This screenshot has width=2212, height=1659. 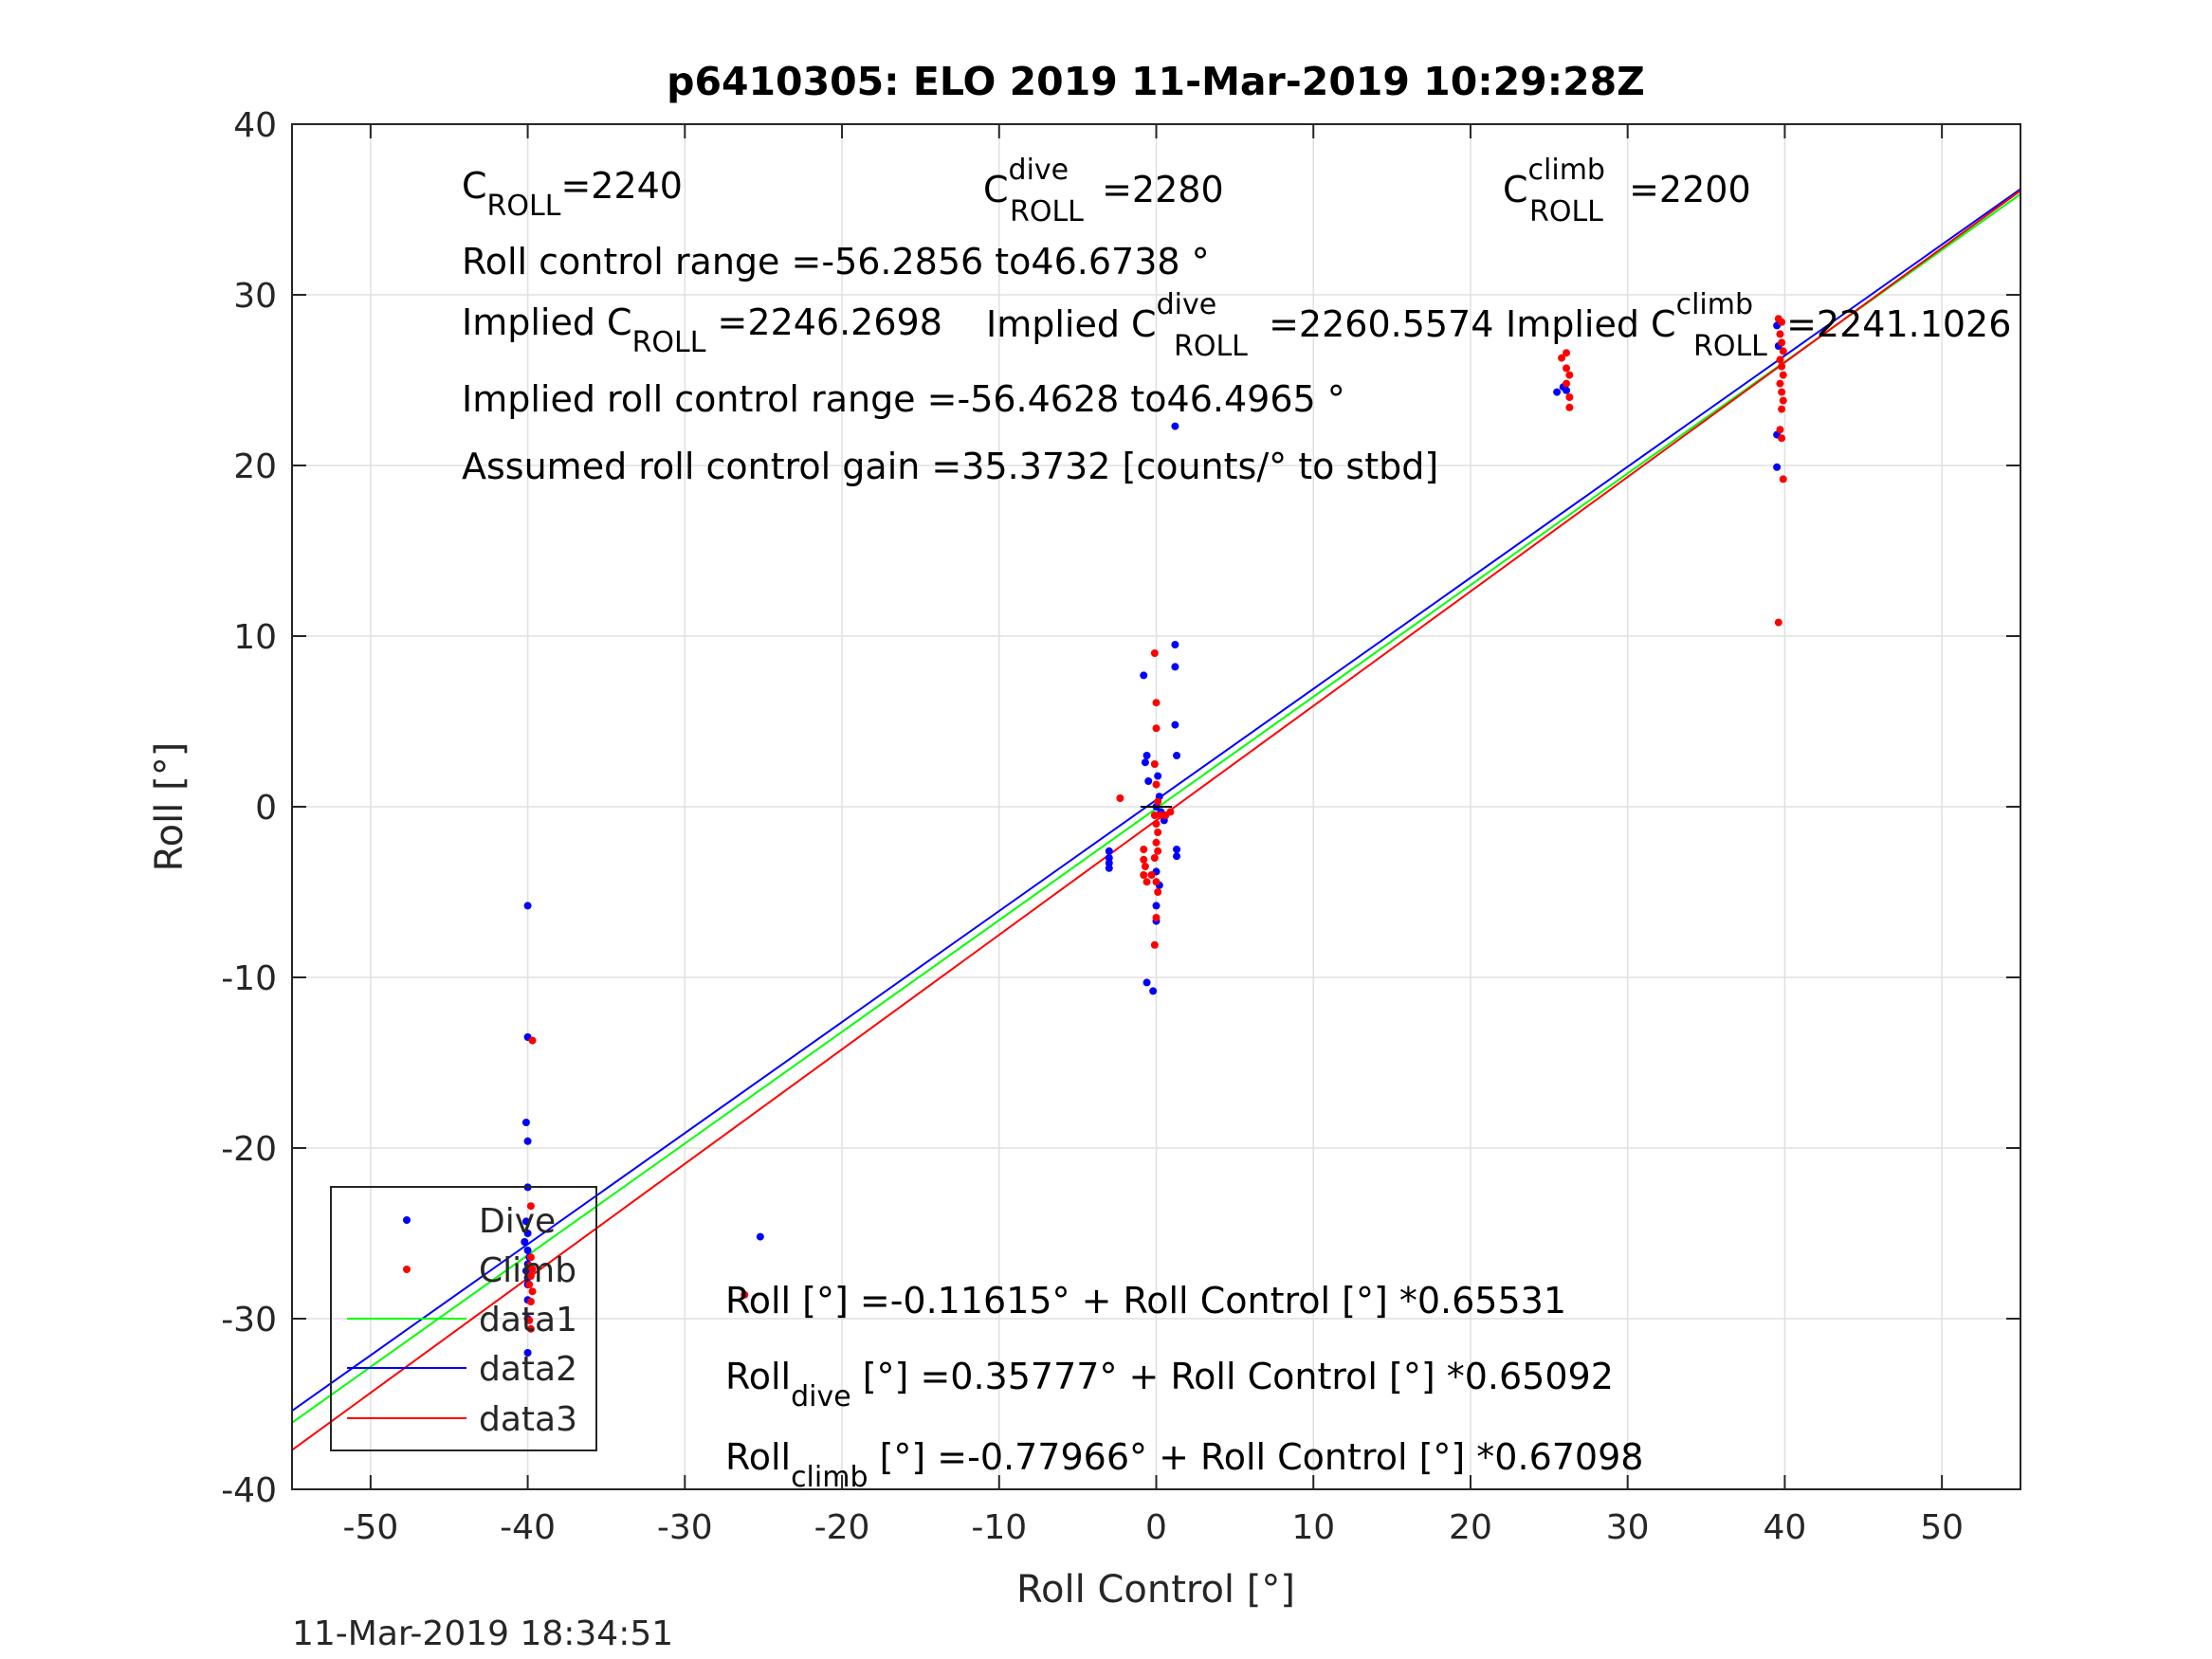 I want to click on x-tick-label: -40, so click(x=528, y=1527).